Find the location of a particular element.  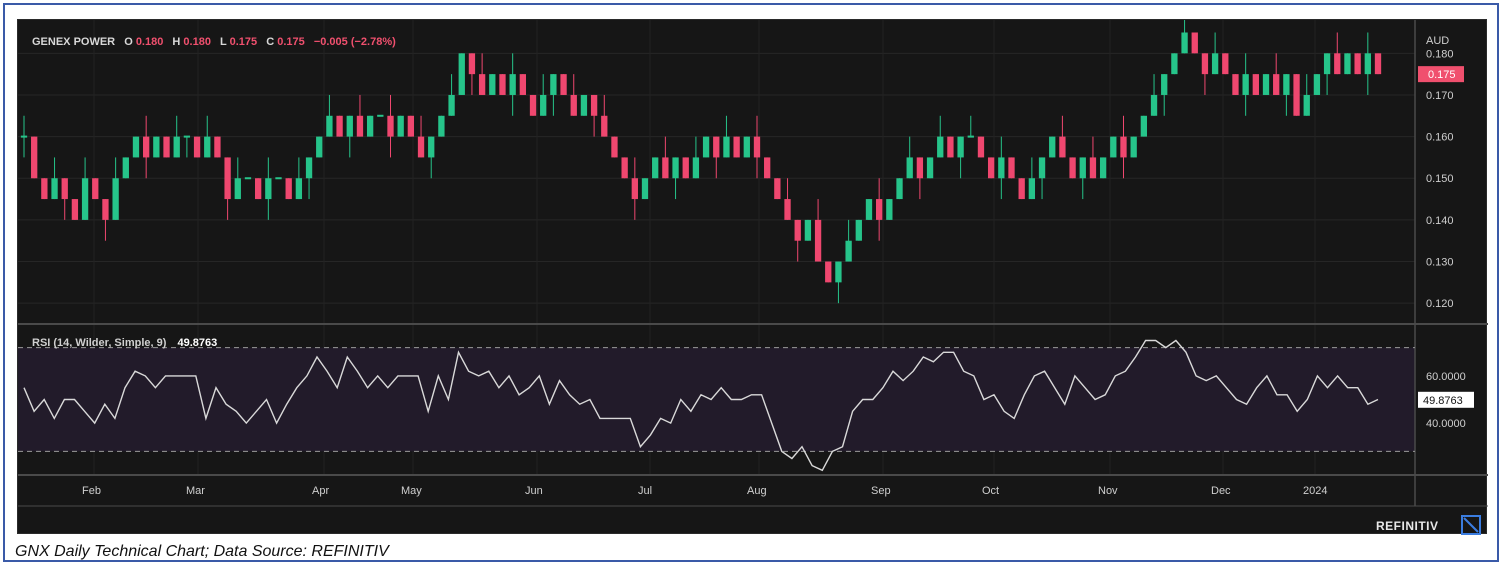

x-tick-label: Aug is located at coordinates (757, 491).